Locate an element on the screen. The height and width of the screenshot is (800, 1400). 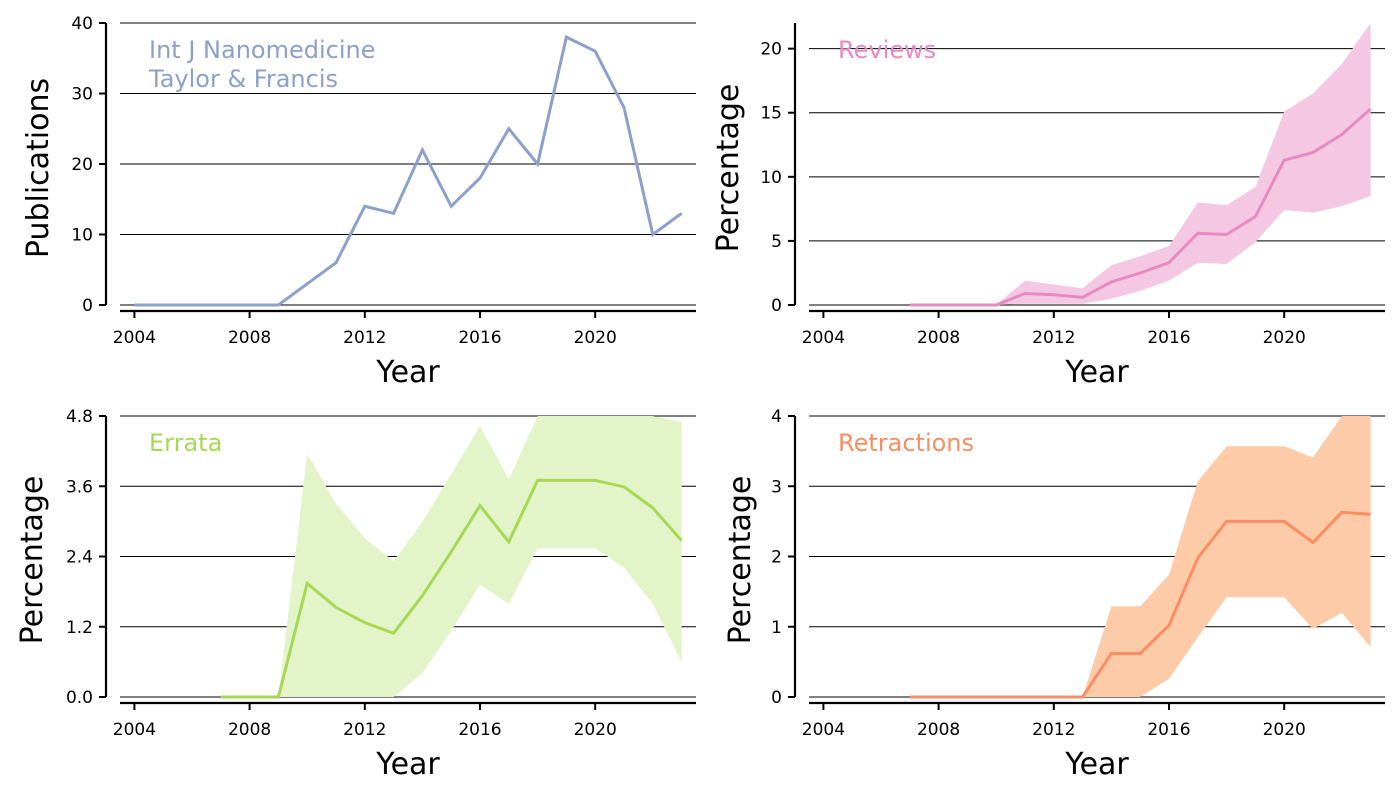
y-tick-label-1-2: 1.2 is located at coordinates (79, 628).